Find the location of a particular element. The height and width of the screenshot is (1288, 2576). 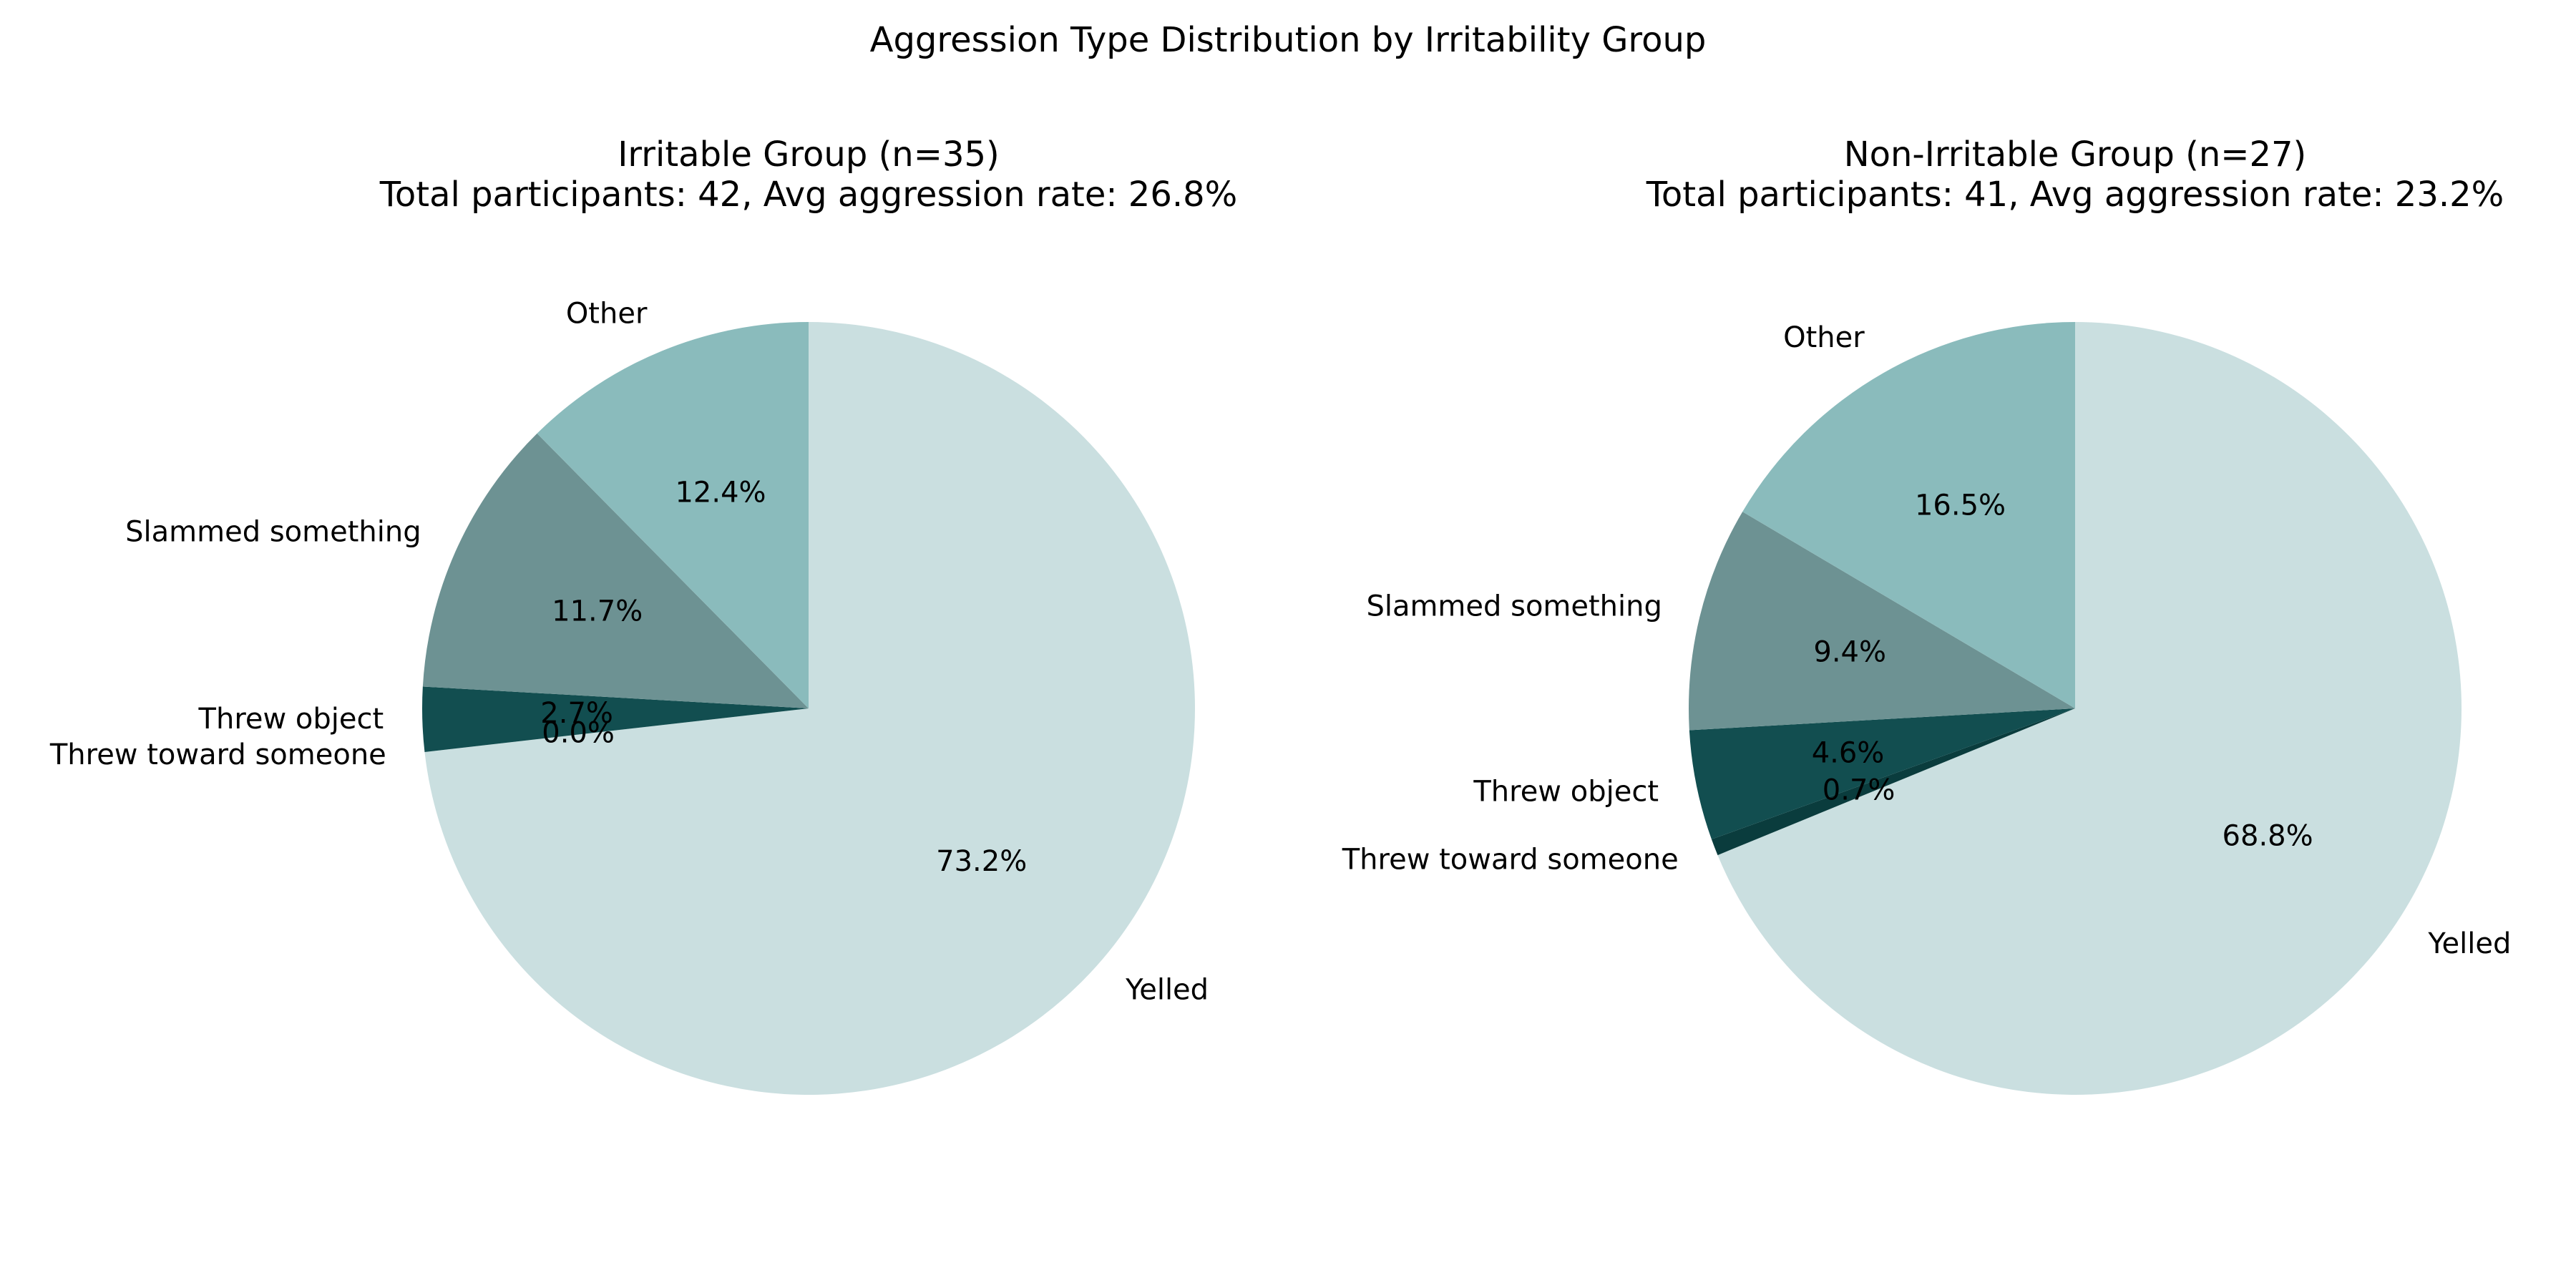

pct-label-threw-object: 2.7% is located at coordinates (576, 713).